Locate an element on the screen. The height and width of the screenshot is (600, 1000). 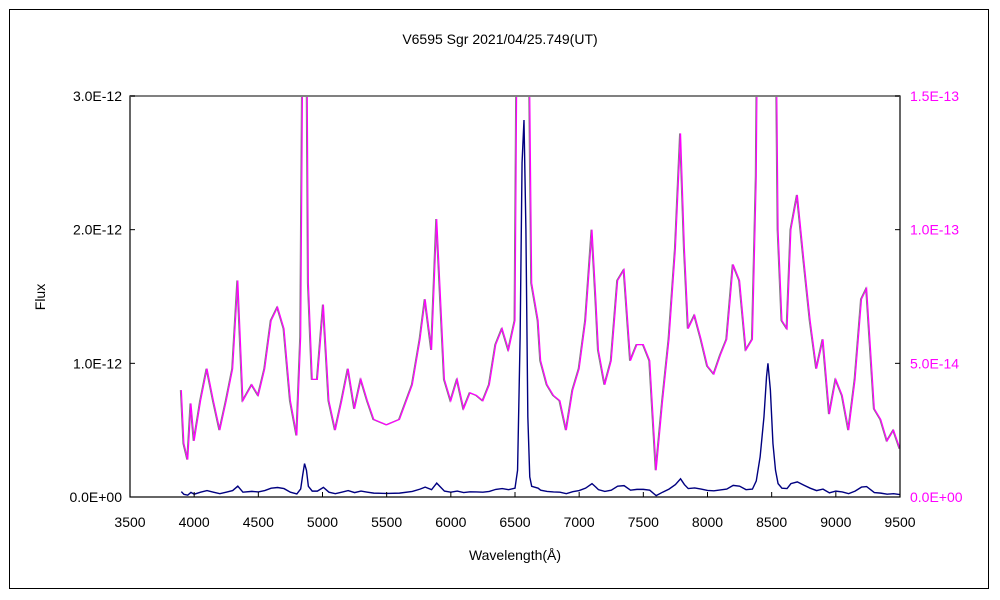
chart-title: V6595 Sgr 2021/04/25.749(UT) is located at coordinates (499, 39).